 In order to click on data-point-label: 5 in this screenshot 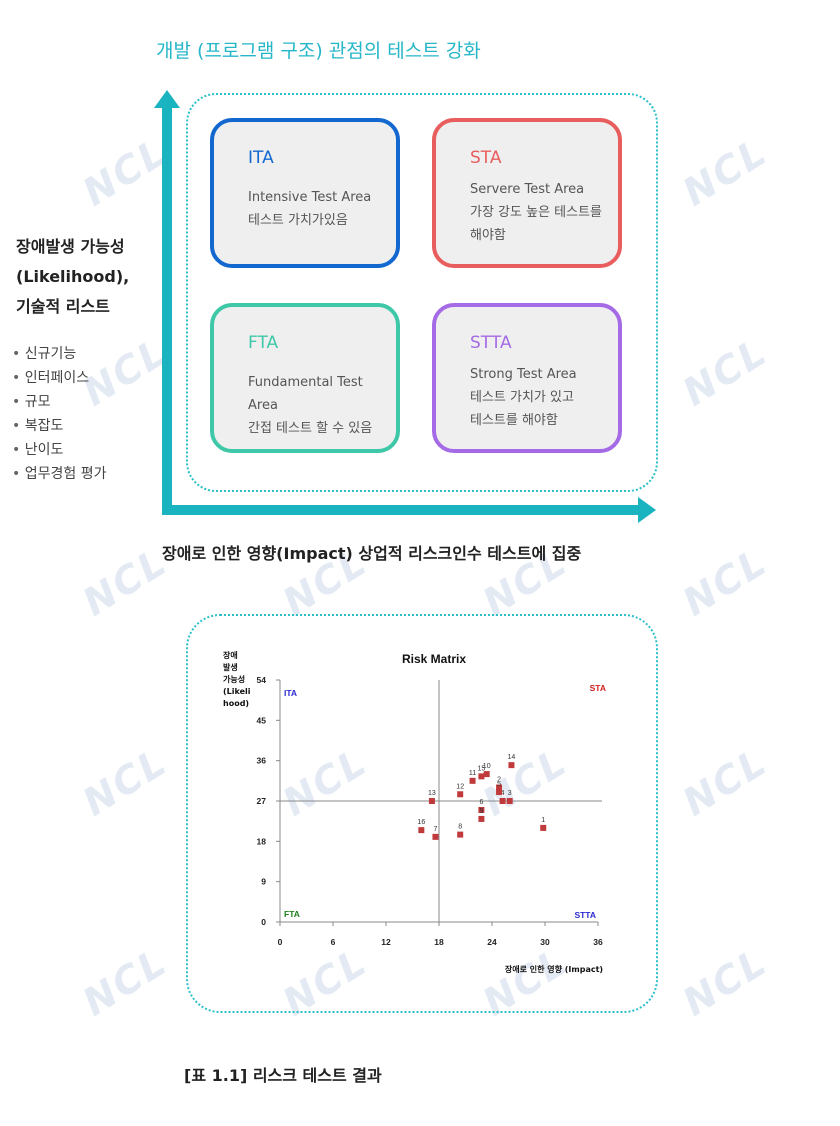, I will do `click(499, 784)`.